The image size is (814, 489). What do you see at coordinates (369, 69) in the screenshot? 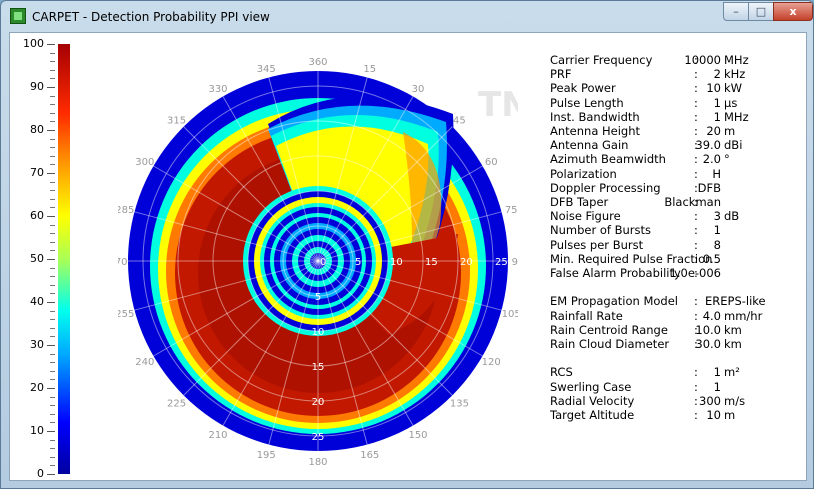
I see `azimuth-label: 15` at bounding box center [369, 69].